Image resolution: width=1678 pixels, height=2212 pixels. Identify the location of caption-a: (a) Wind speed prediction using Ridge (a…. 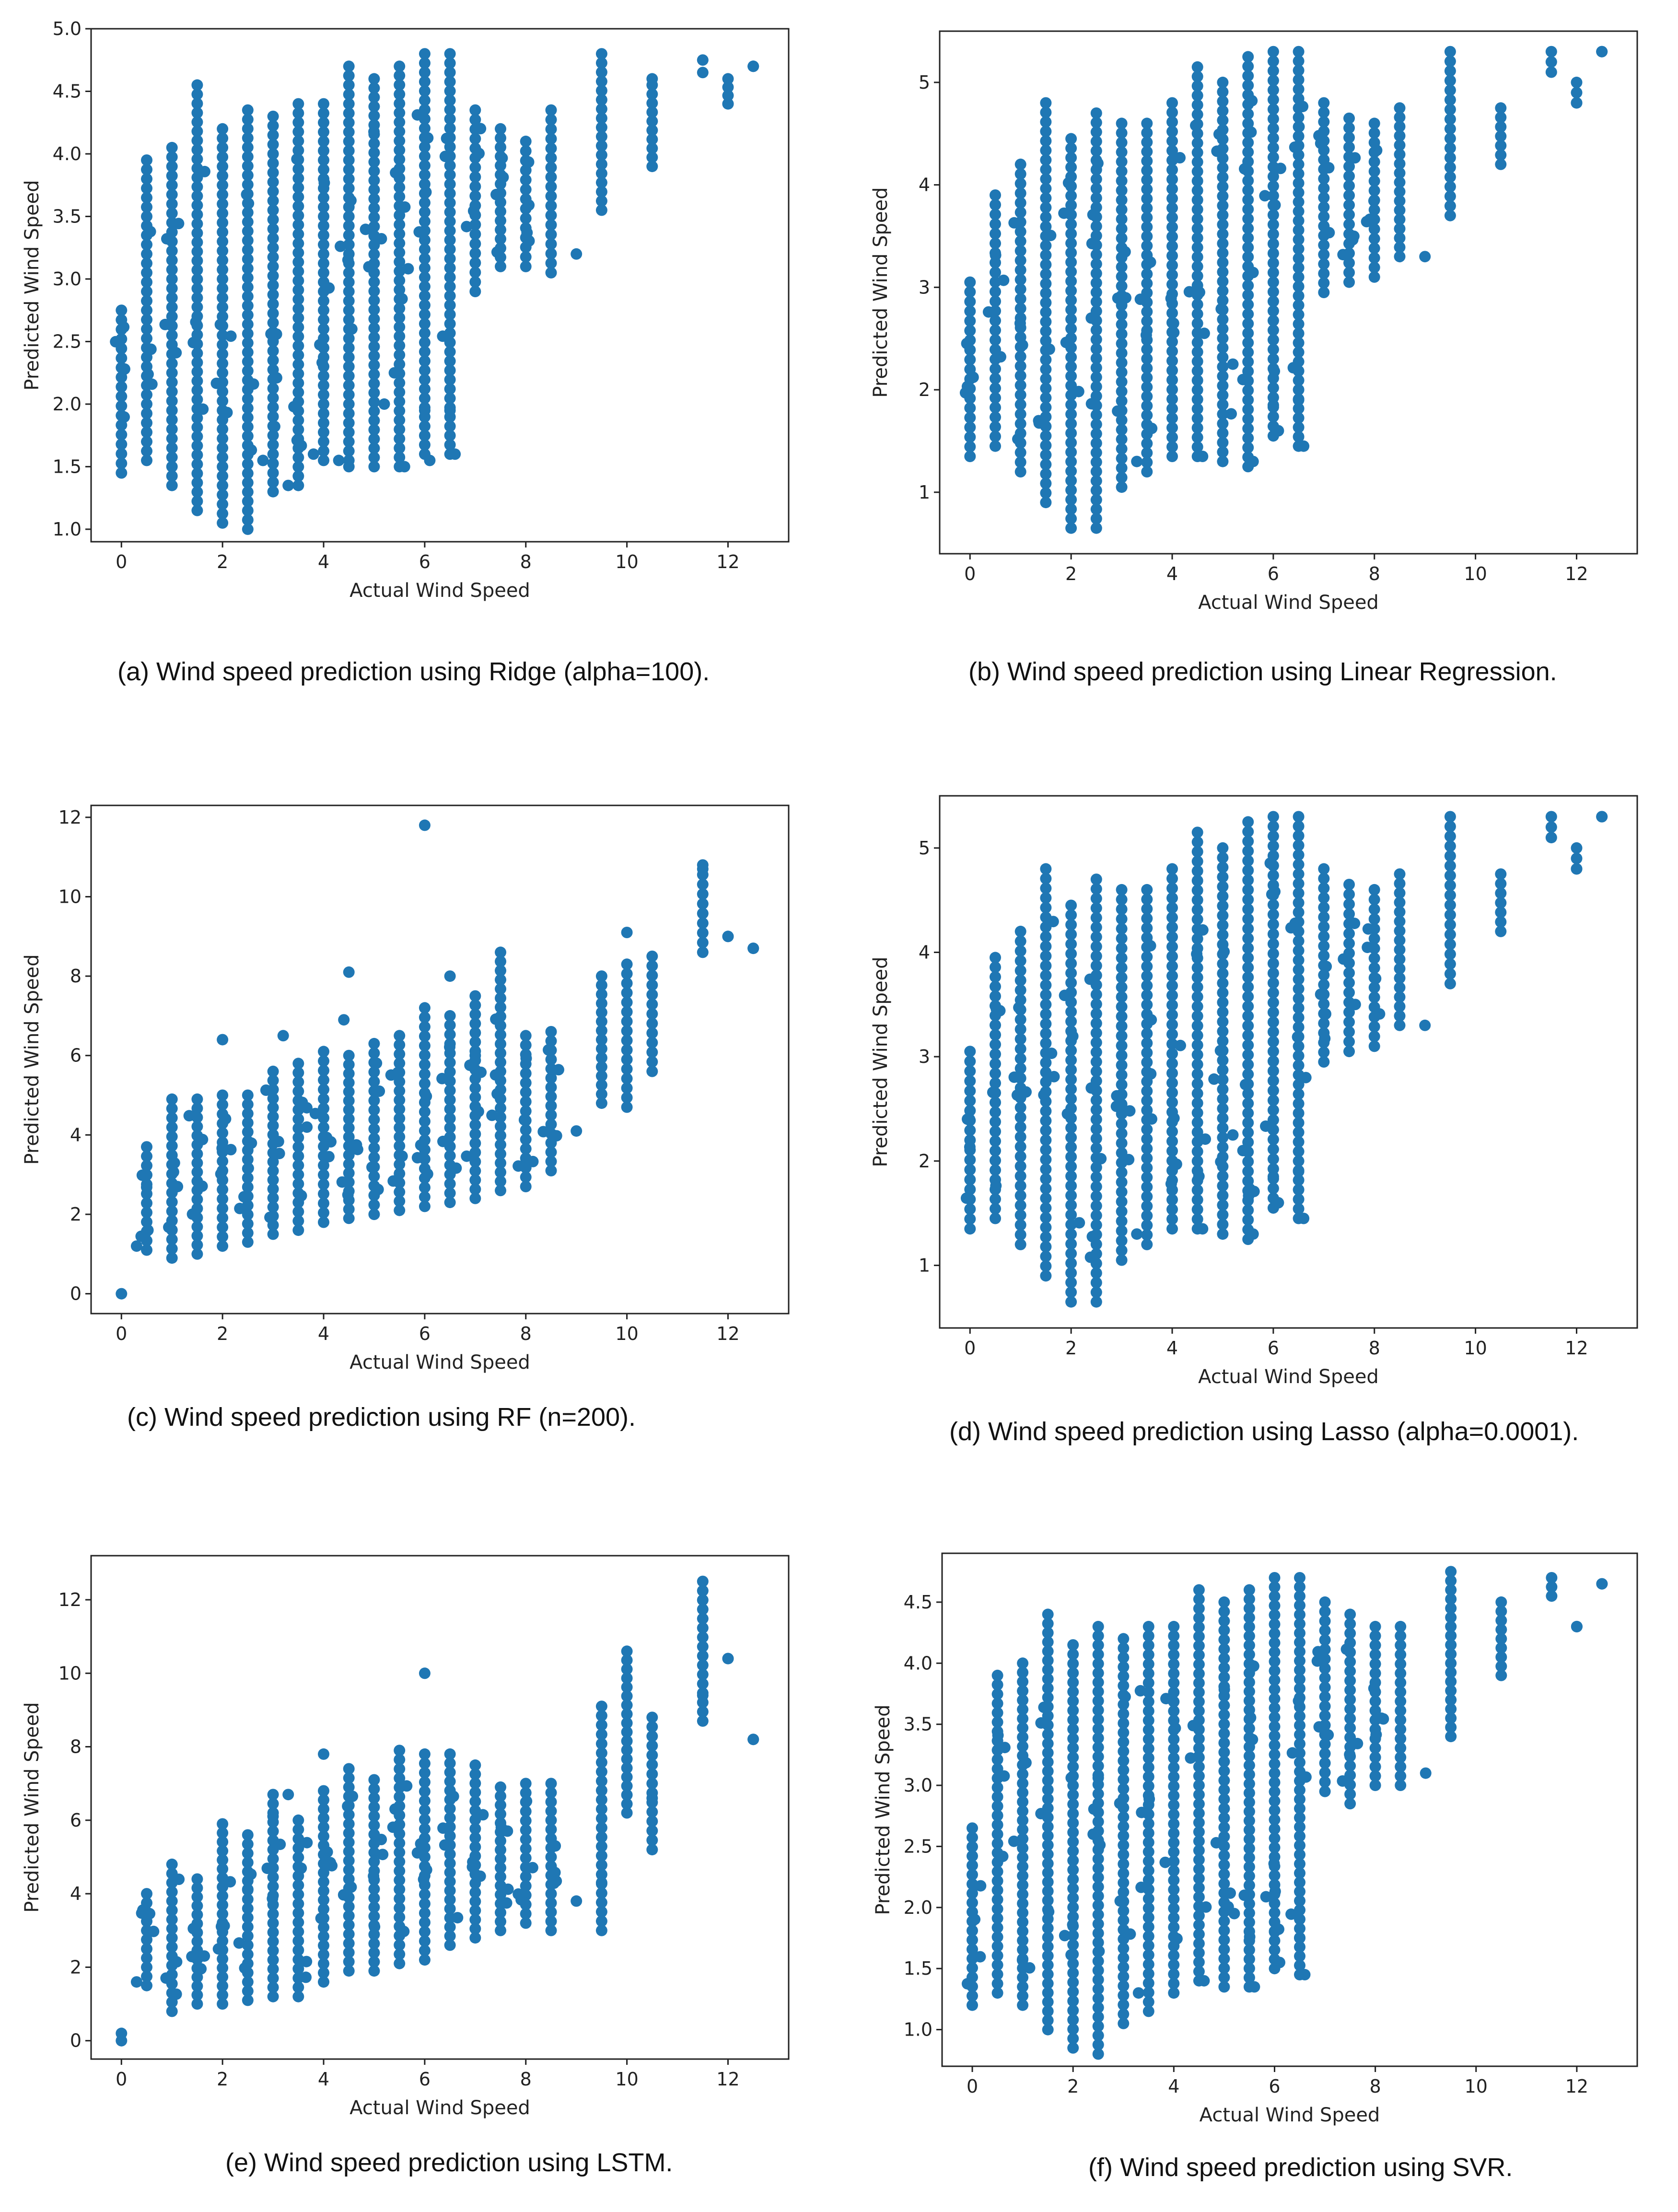
(413, 671).